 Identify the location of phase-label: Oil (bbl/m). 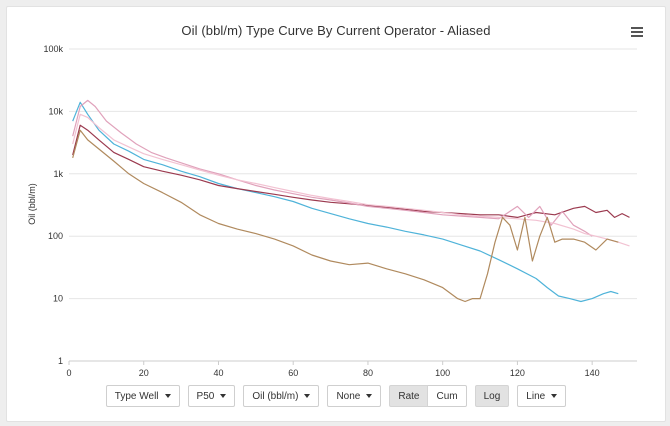
(275, 396).